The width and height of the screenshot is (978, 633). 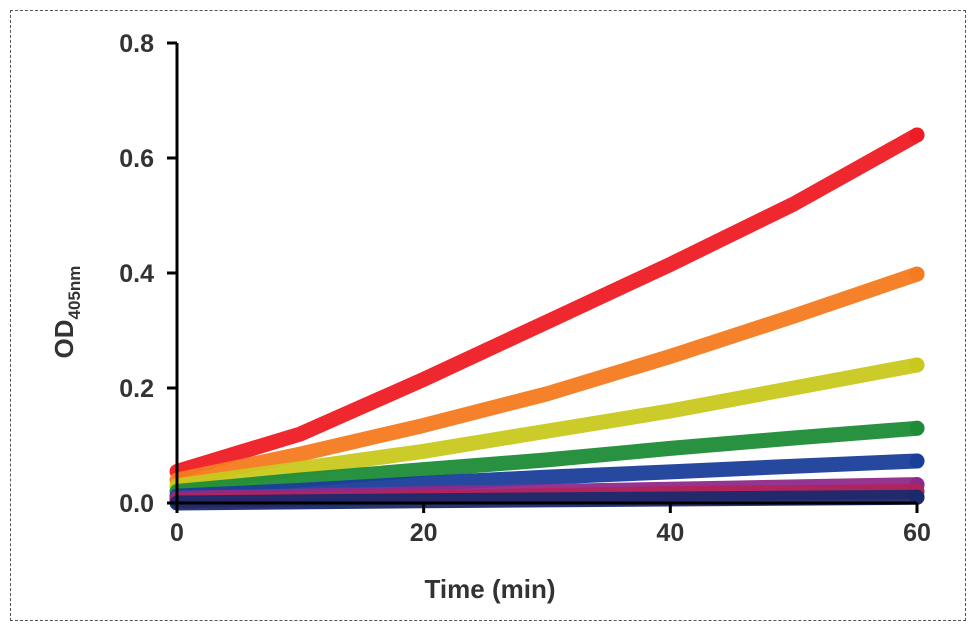 What do you see at coordinates (177, 533) in the screenshot?
I see `x-tick-label: 0` at bounding box center [177, 533].